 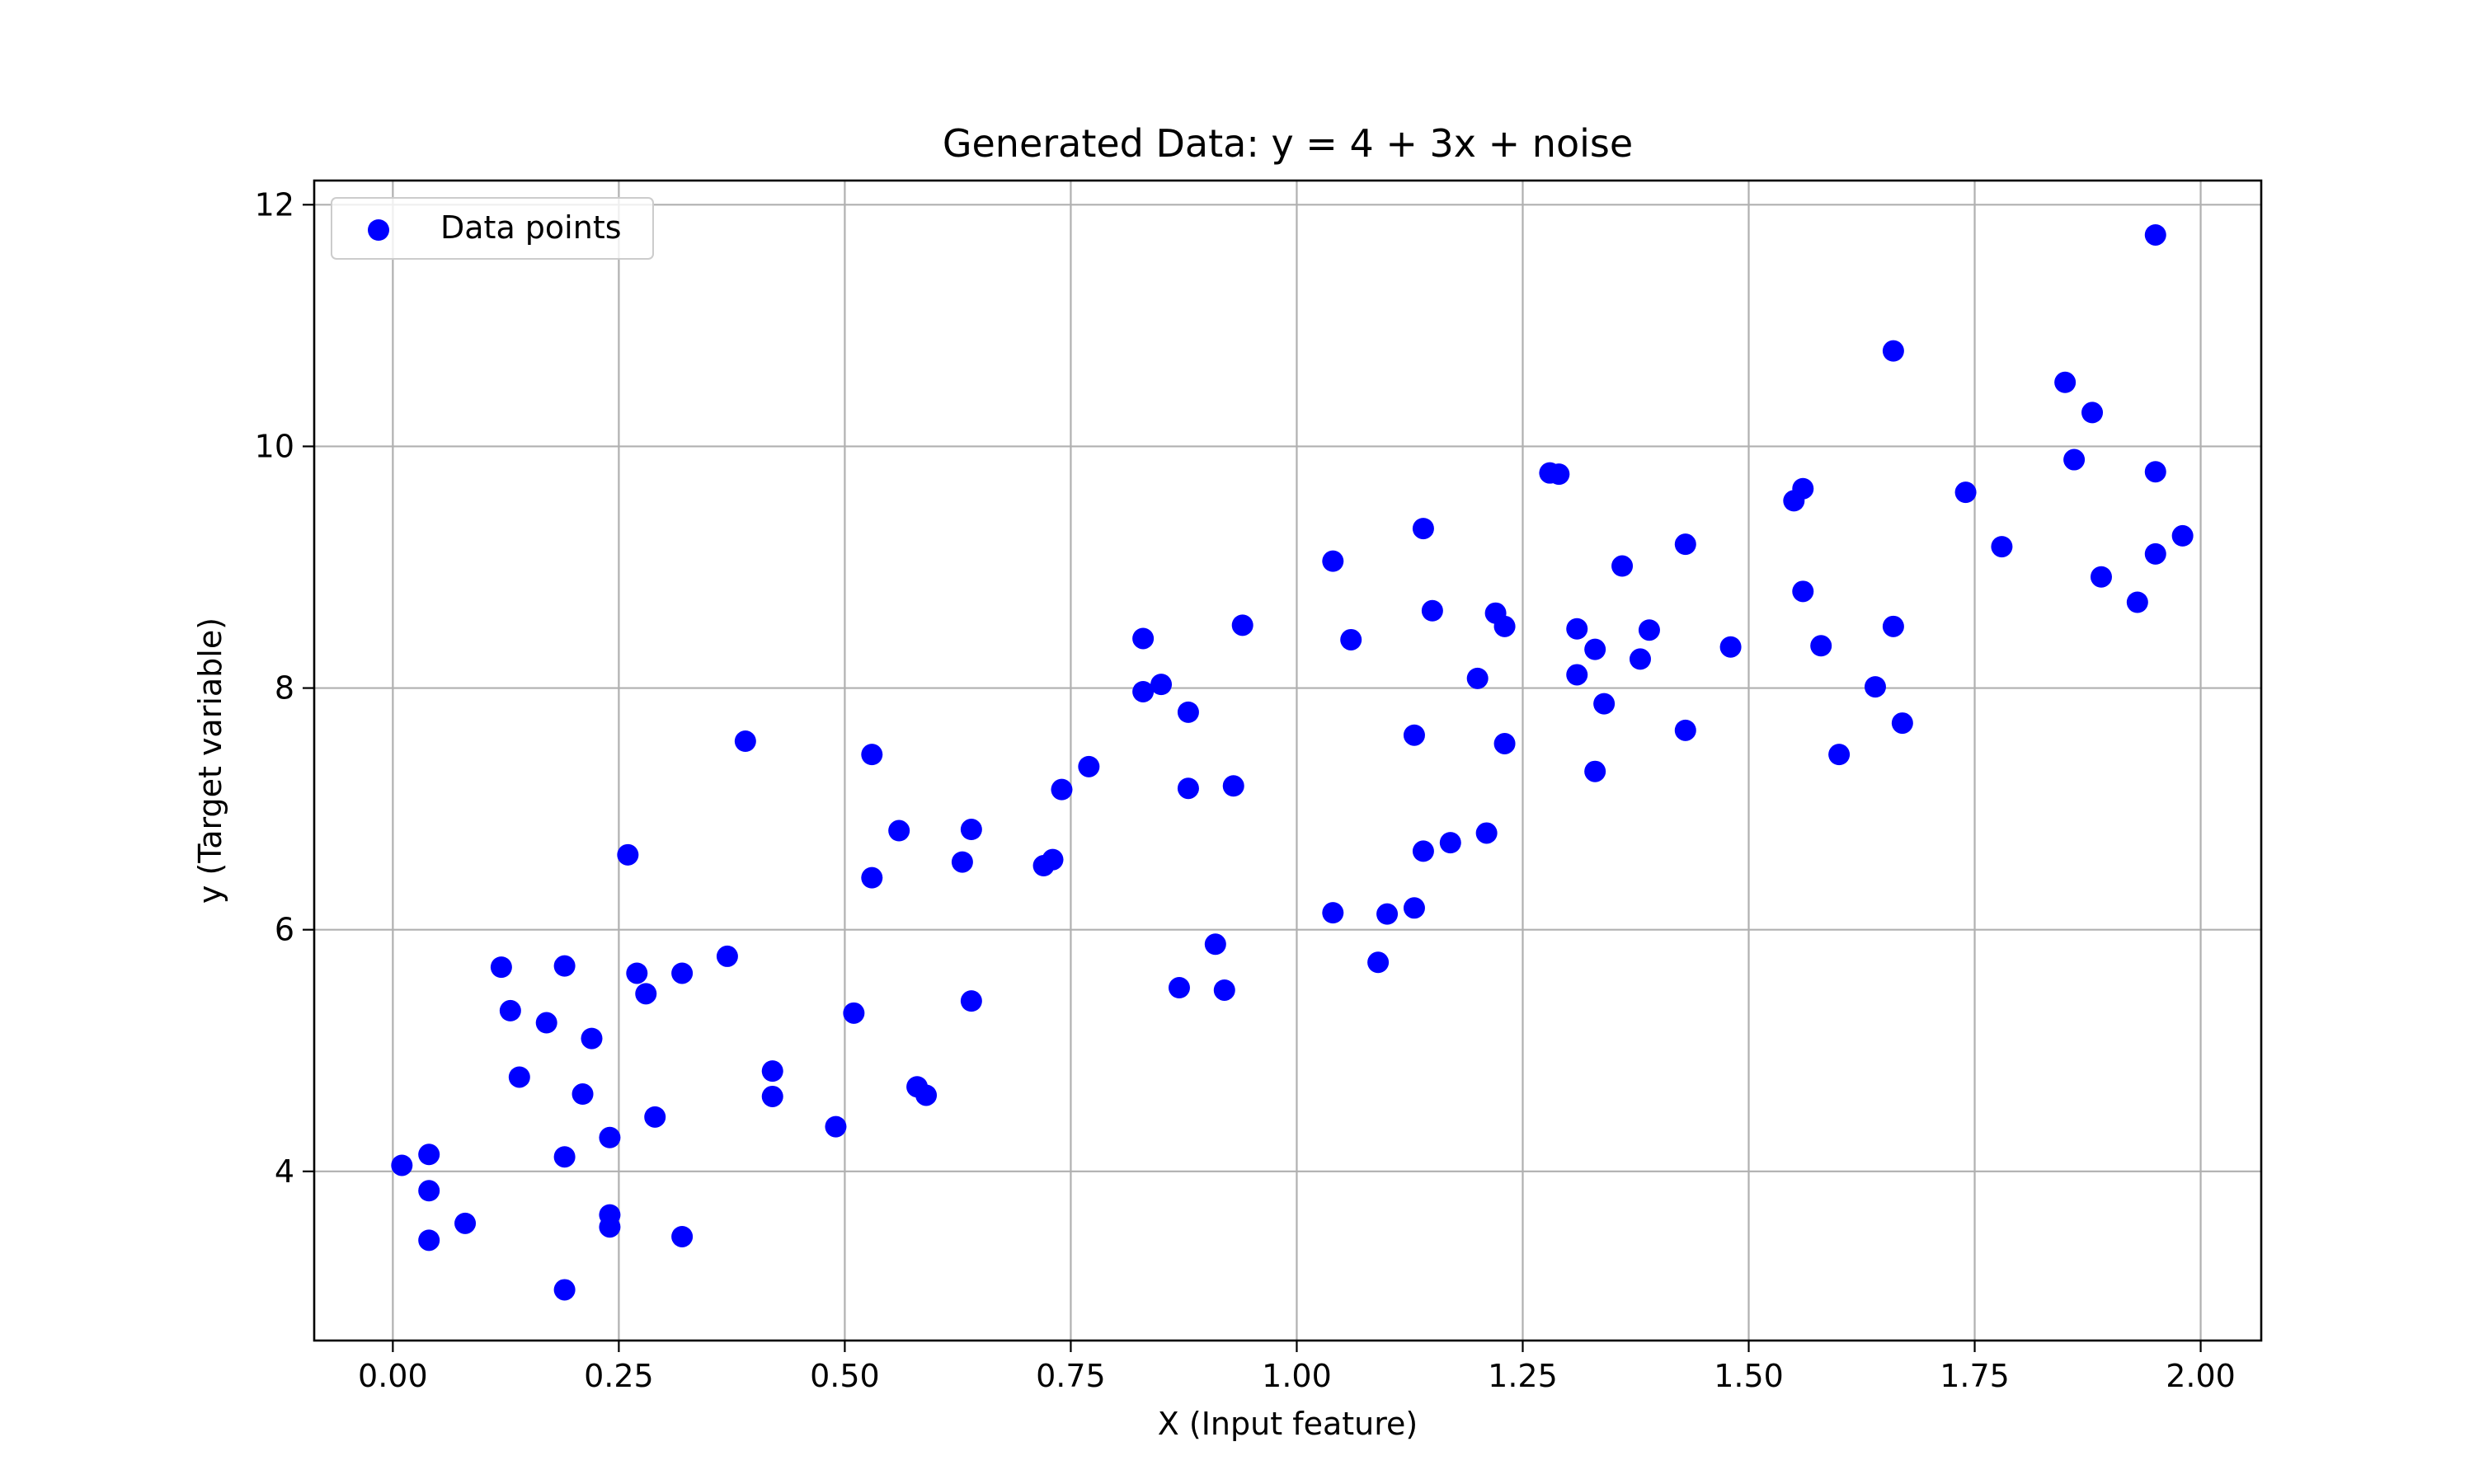 I want to click on x-axis-ticks: 0.00 0.25 0.50 0.75 1.00 1.25 1.50 1.75 2.00, so click(x=1297, y=1367).